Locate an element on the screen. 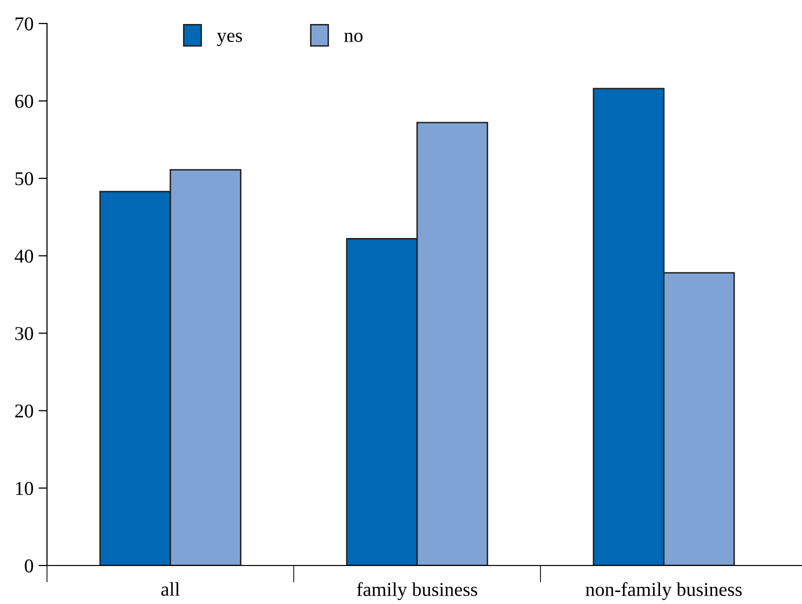 The width and height of the screenshot is (802, 604). y-tick-label: 70 is located at coordinates (25, 23).